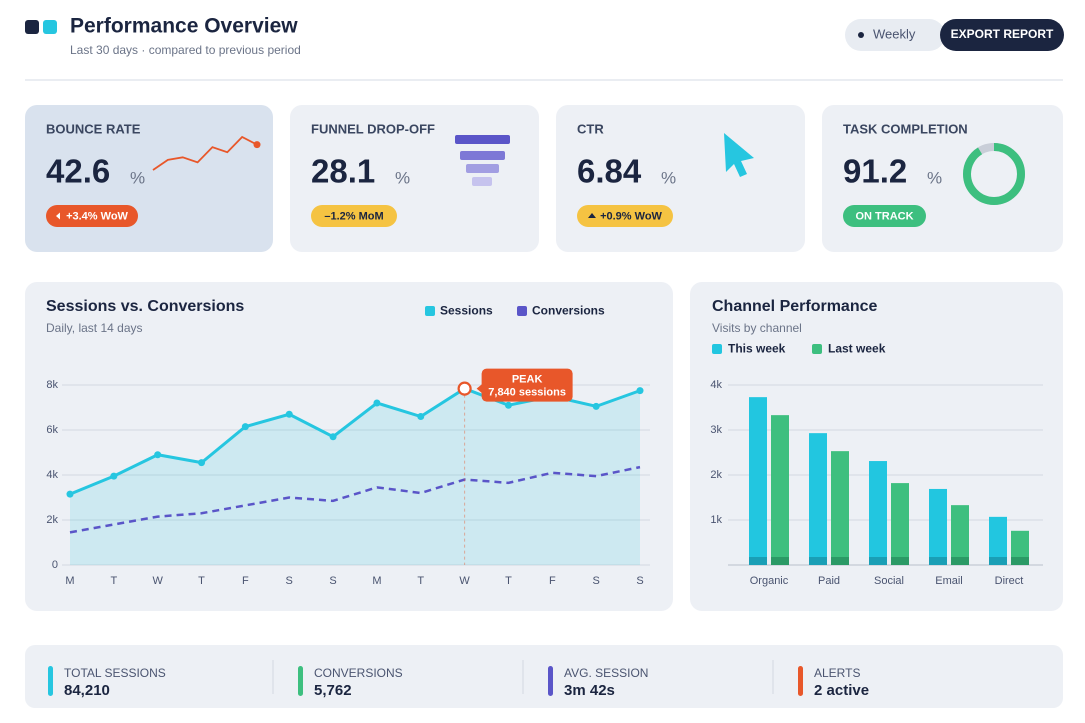 The image size is (1085, 723). What do you see at coordinates (87, 690) in the screenshot?
I see `footer-value: 84,210` at bounding box center [87, 690].